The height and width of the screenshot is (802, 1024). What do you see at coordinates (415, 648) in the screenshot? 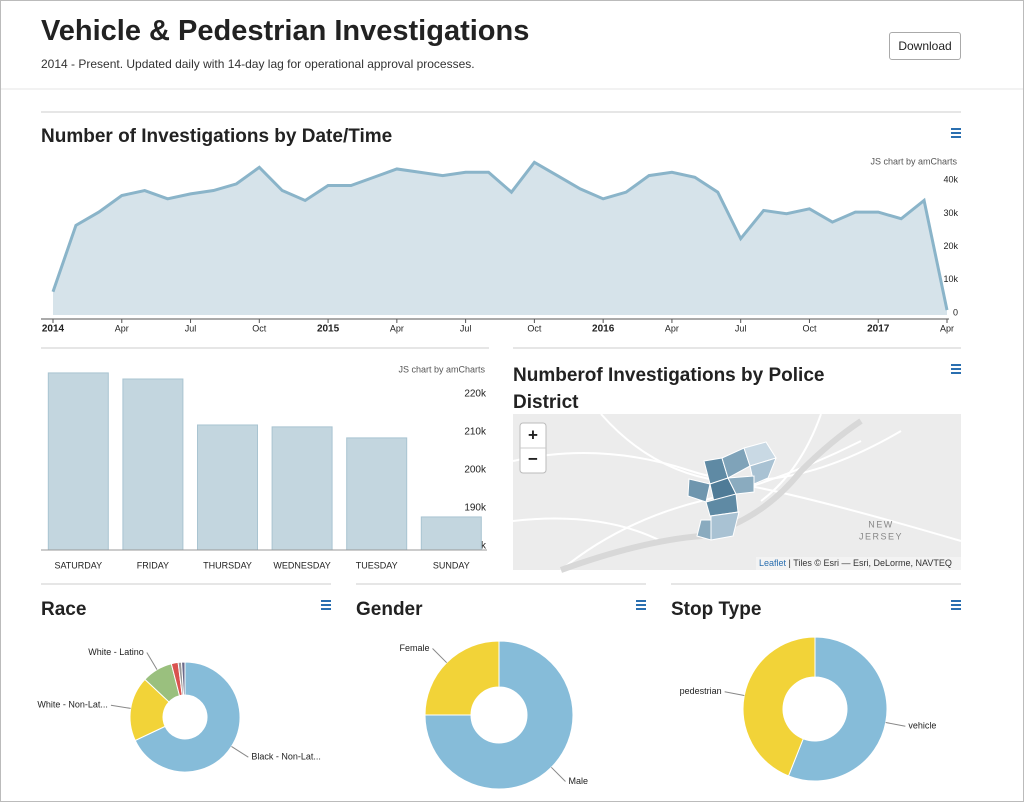
I see `slice-label: Female` at bounding box center [415, 648].